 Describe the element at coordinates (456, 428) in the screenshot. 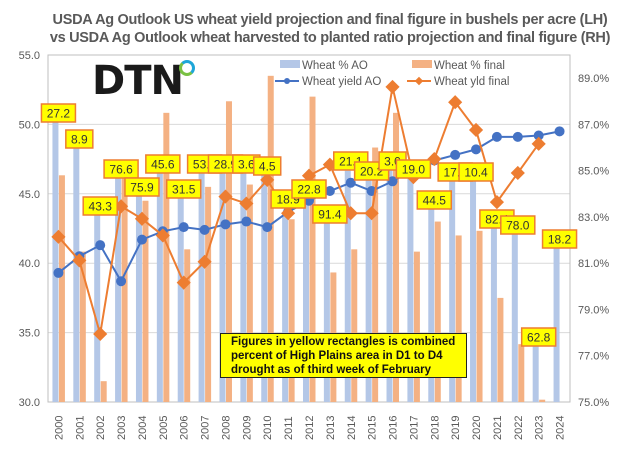

I see `x-tick-label: 2019` at that location.